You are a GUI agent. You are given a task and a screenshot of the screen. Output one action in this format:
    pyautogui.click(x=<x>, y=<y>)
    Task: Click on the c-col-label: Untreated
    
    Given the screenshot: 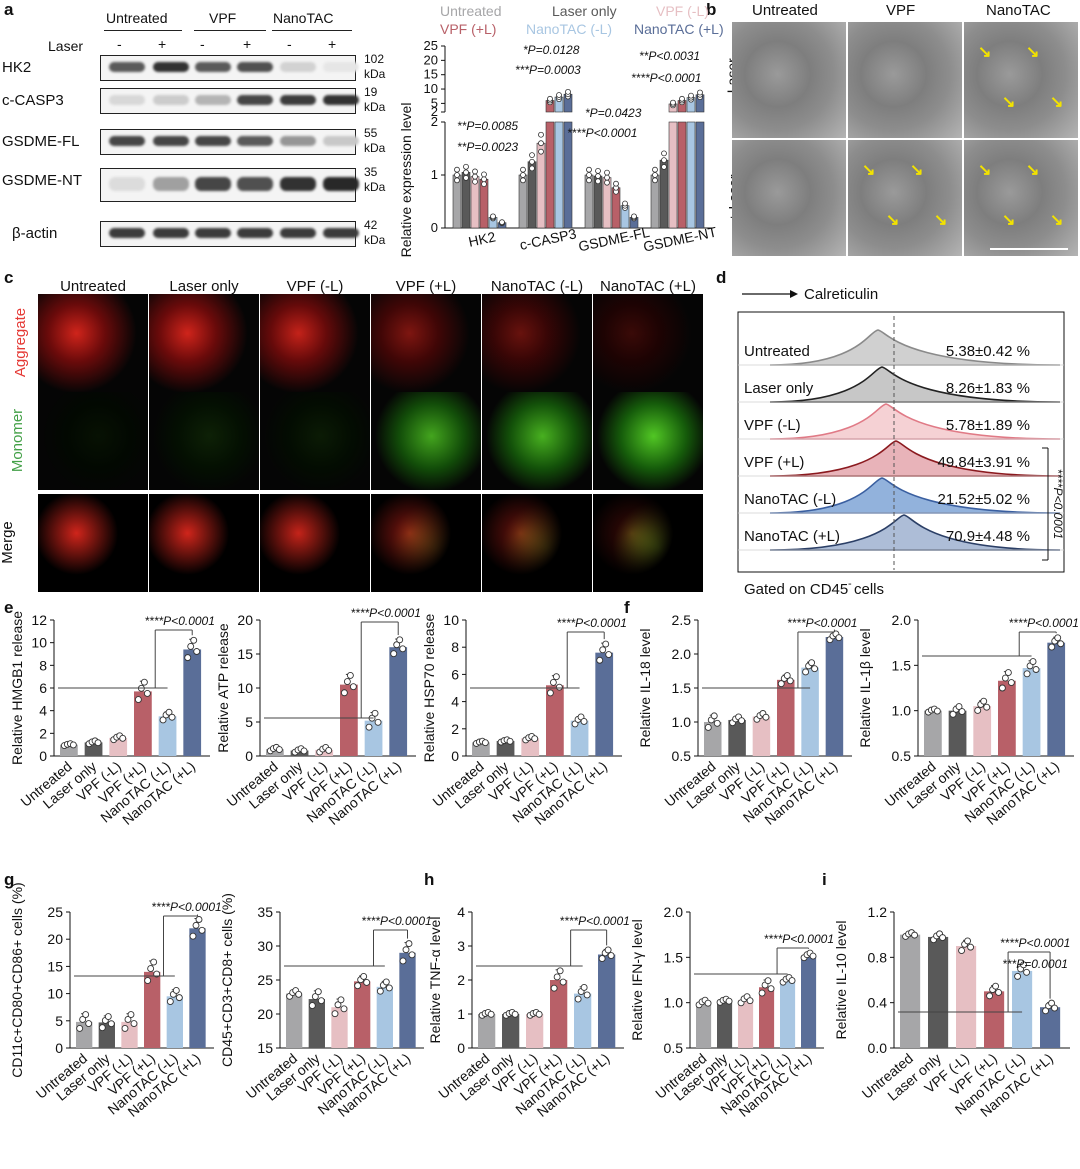 What is the action you would take?
    pyautogui.click(x=93, y=286)
    